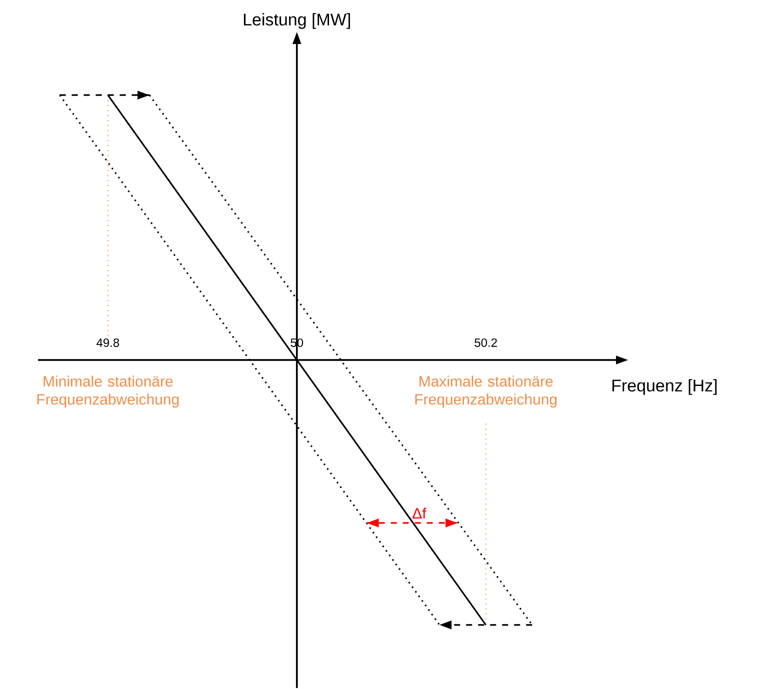  Describe the element at coordinates (664, 387) in the screenshot. I see `x-axis-title: Frequenz [Hz]` at that location.